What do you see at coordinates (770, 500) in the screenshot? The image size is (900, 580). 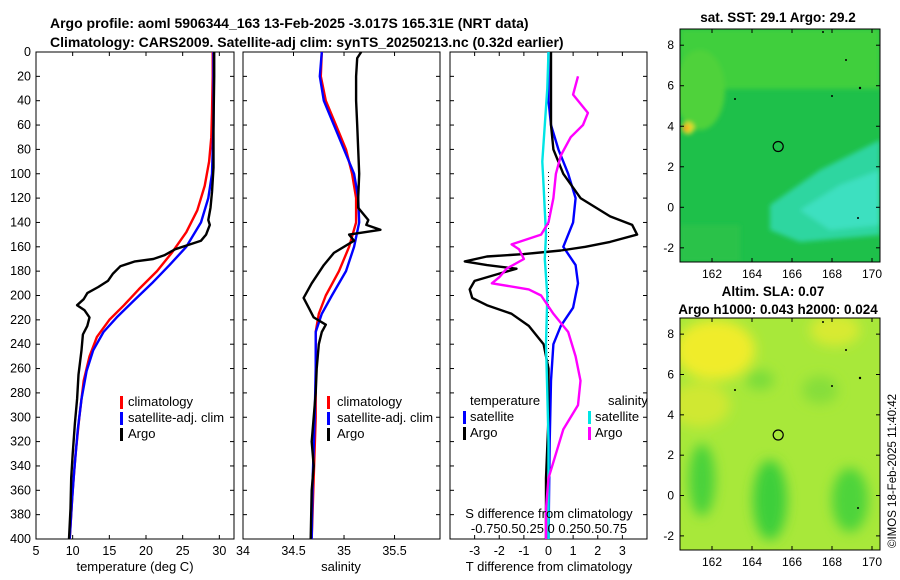 I see `sla-low-centre` at bounding box center [770, 500].